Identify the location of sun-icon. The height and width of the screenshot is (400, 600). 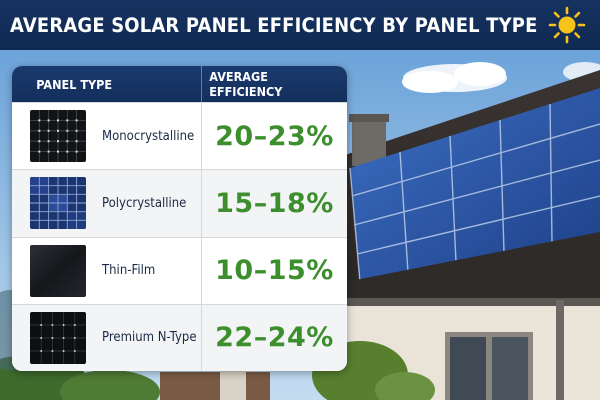
(567, 25).